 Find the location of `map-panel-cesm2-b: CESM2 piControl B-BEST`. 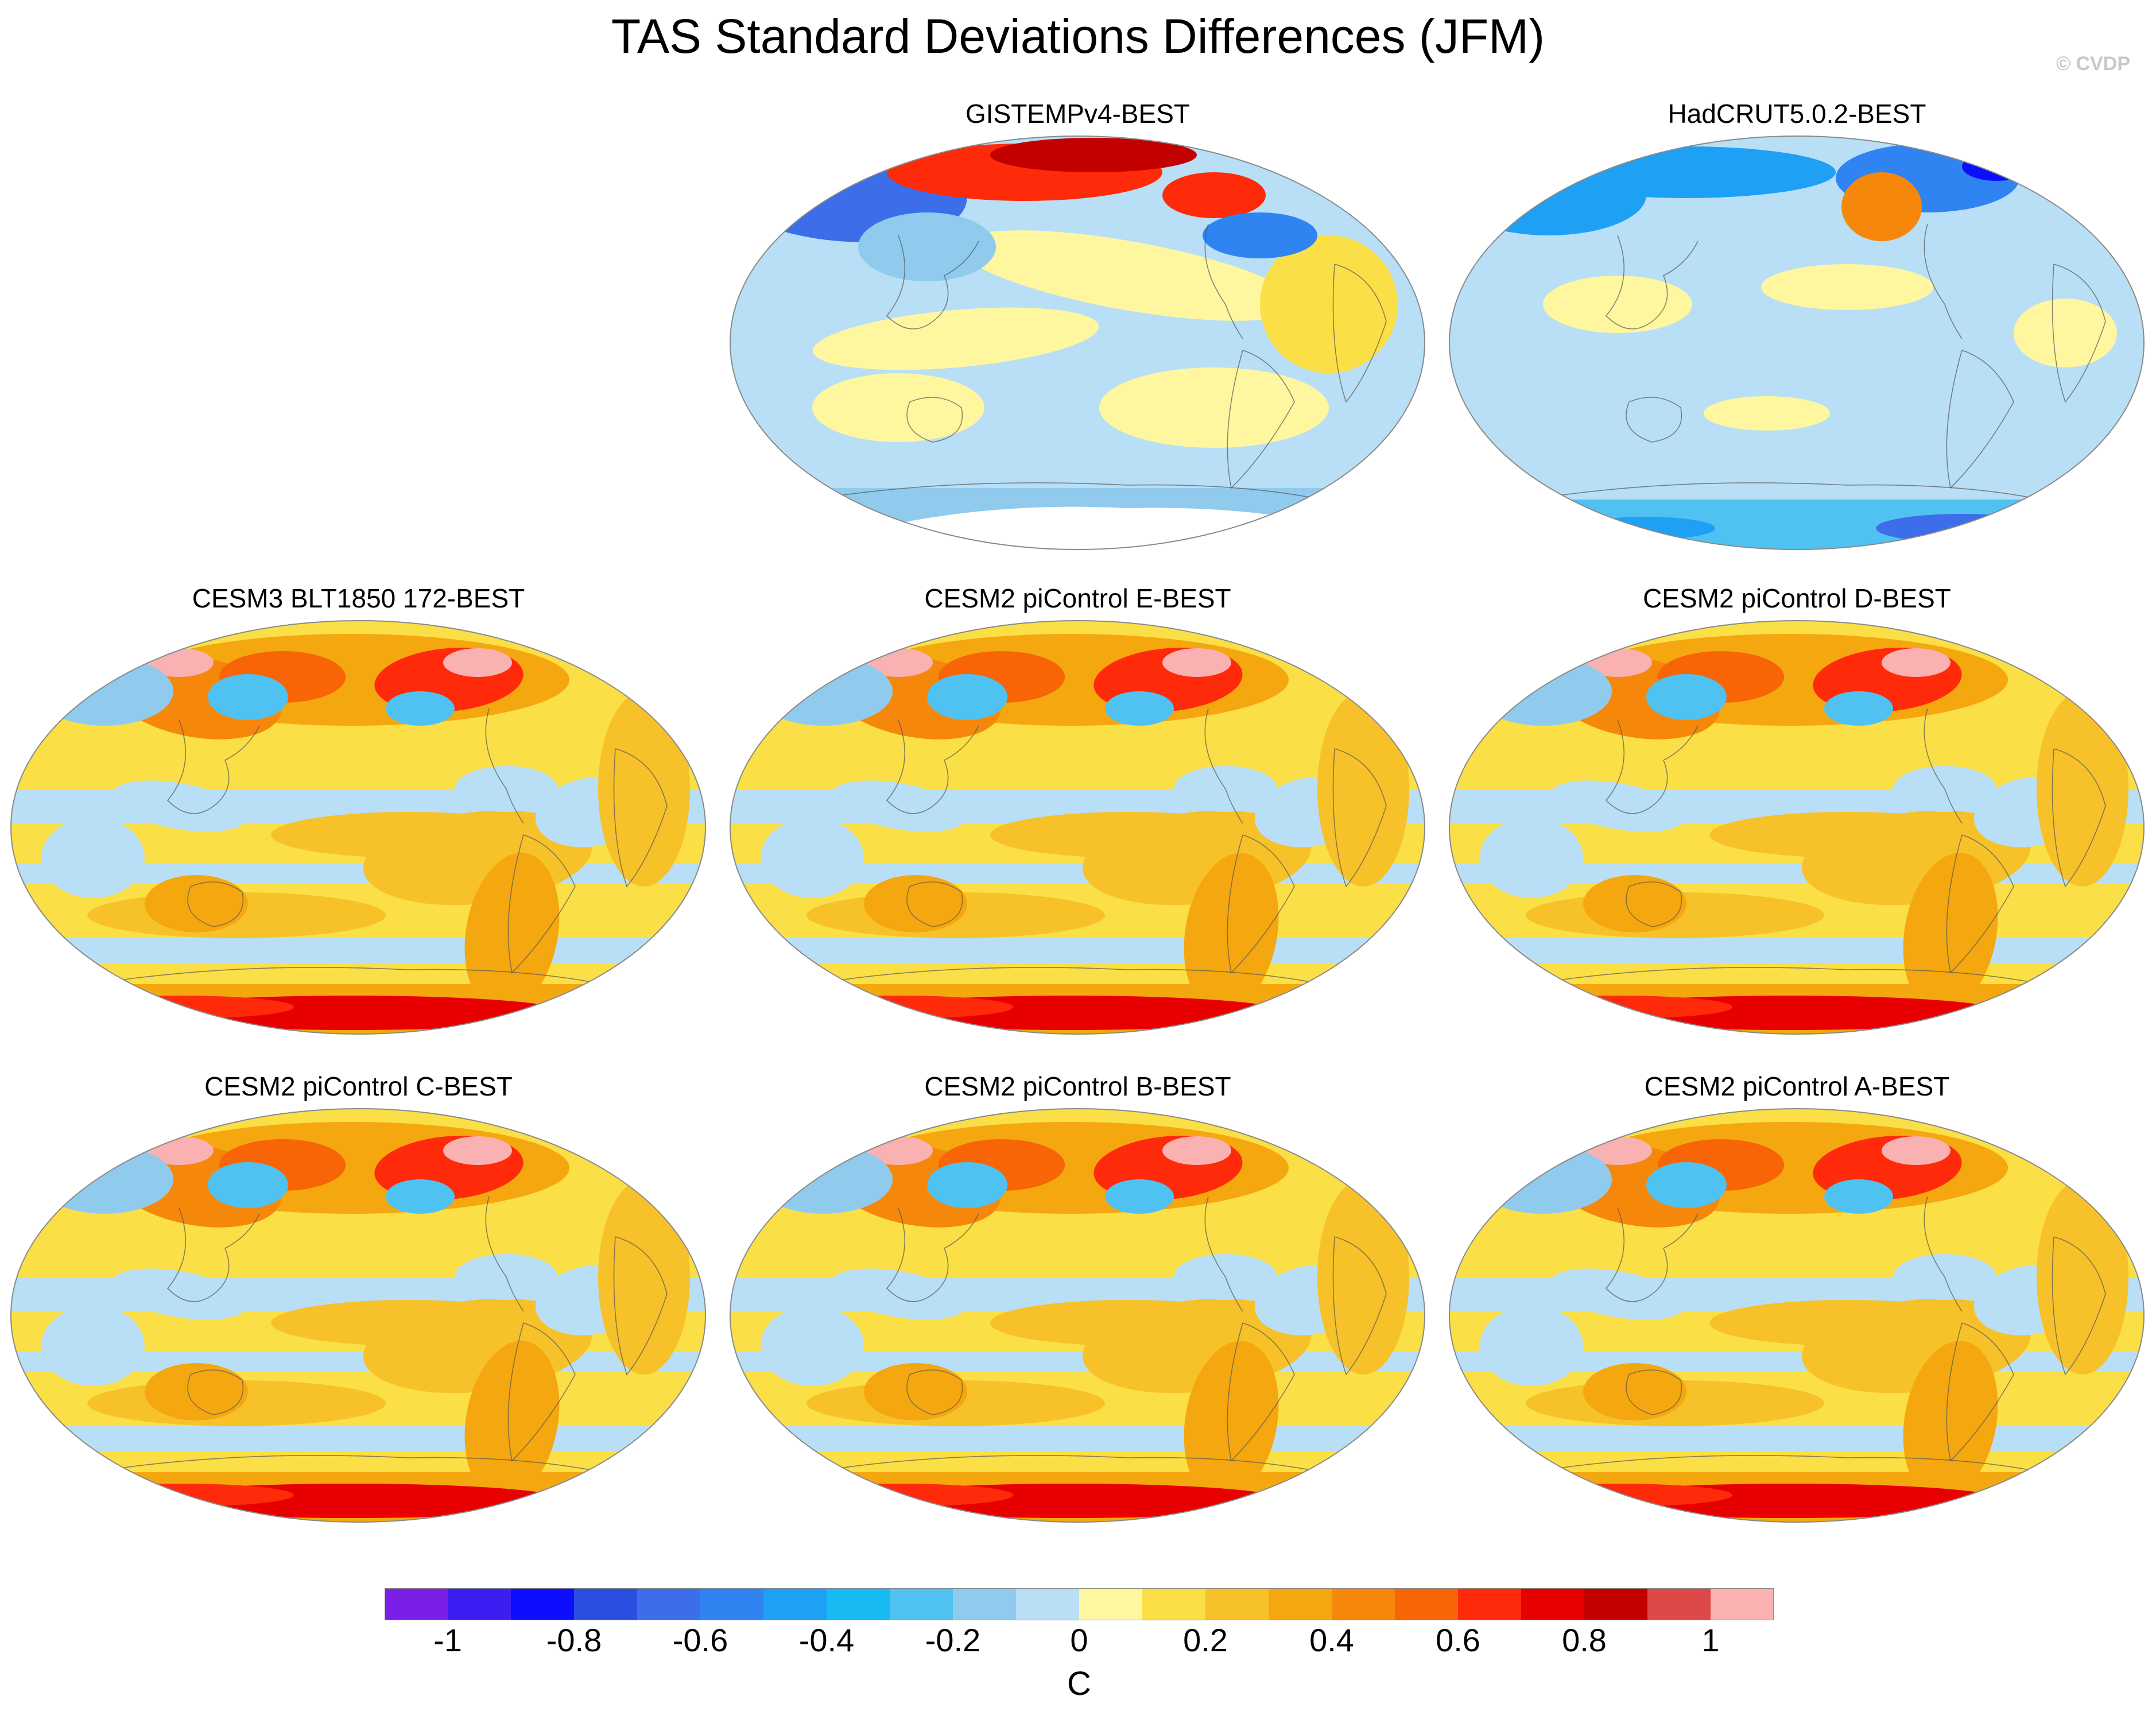

map-panel-cesm2-b: CESM2 piControl B-BEST is located at coordinates (1077, 1299).